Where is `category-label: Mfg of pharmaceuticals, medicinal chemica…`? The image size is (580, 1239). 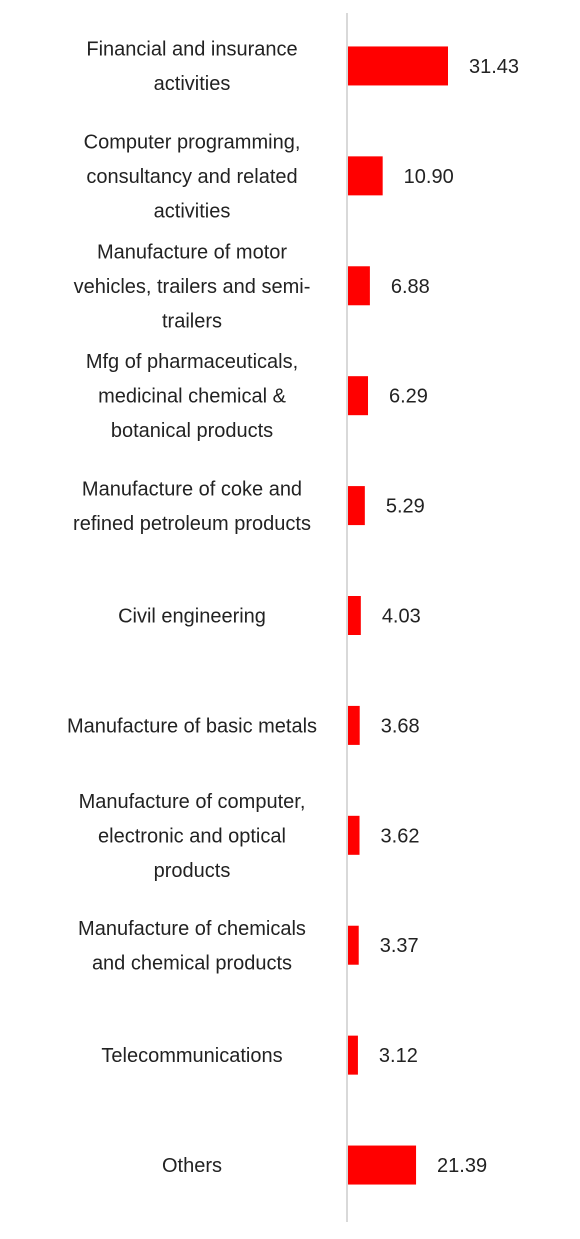 category-label: Mfg of pharmaceuticals, medicinal chemica… is located at coordinates (192, 396).